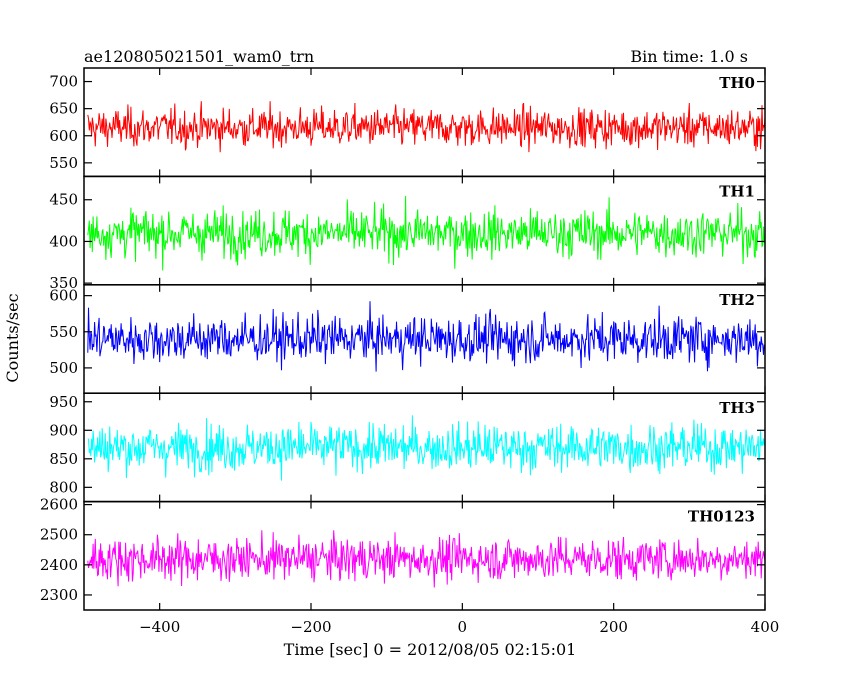 Image resolution: width=850 pixels, height=680 pixels. What do you see at coordinates (59, 505) in the screenshot?
I see `y-tick-label: 2600` at bounding box center [59, 505].